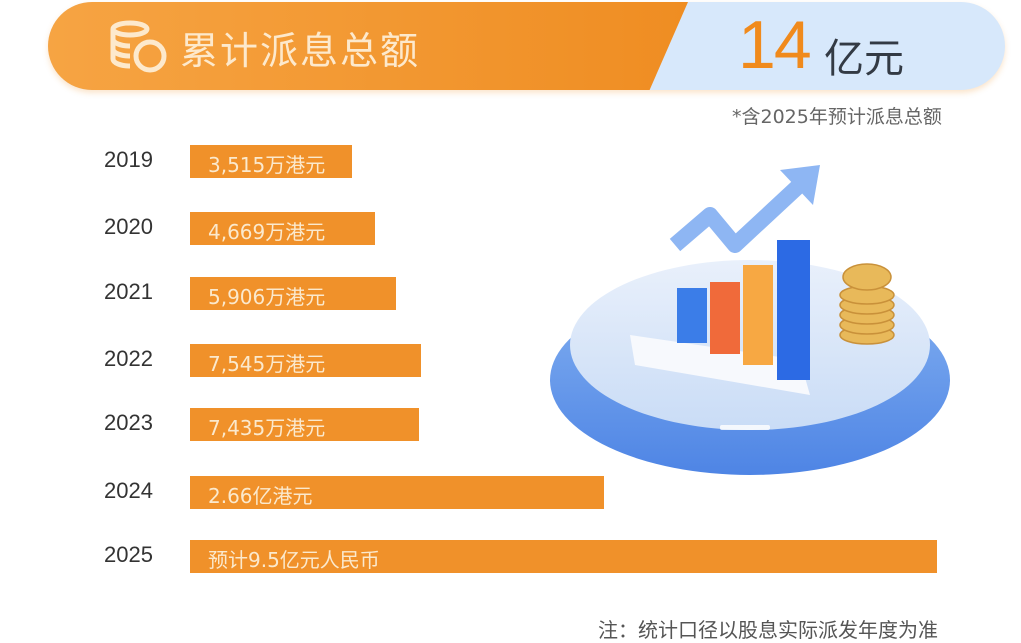 The height and width of the screenshot is (643, 1021). I want to click on year-label: 2024, so click(128, 490).